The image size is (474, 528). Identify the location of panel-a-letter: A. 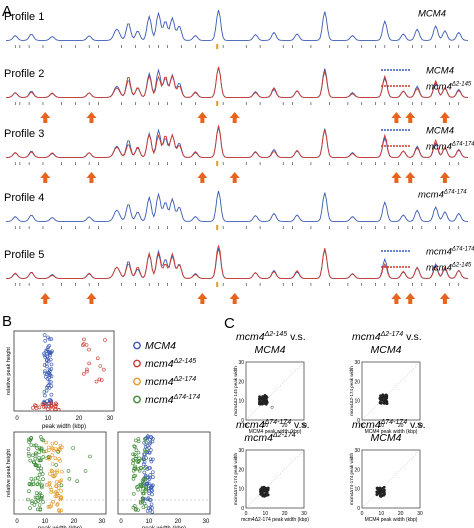
(7, 11).